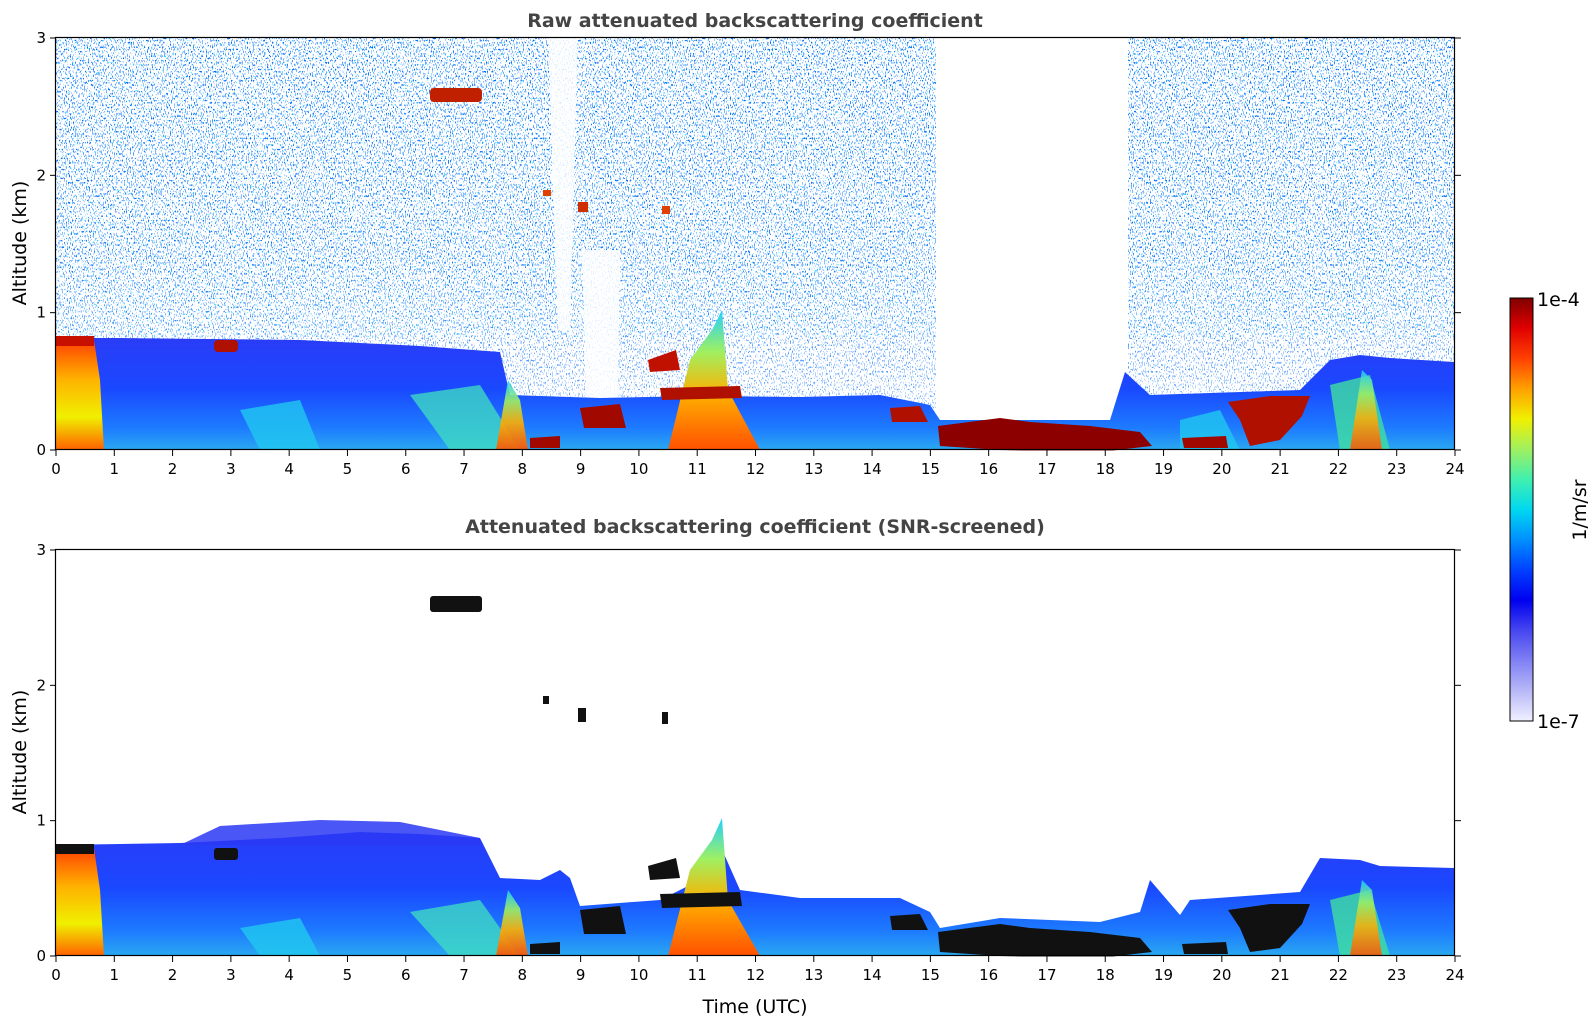 The height and width of the screenshot is (1020, 1595). I want to click on bottom-convective-plume, so click(714, 887).